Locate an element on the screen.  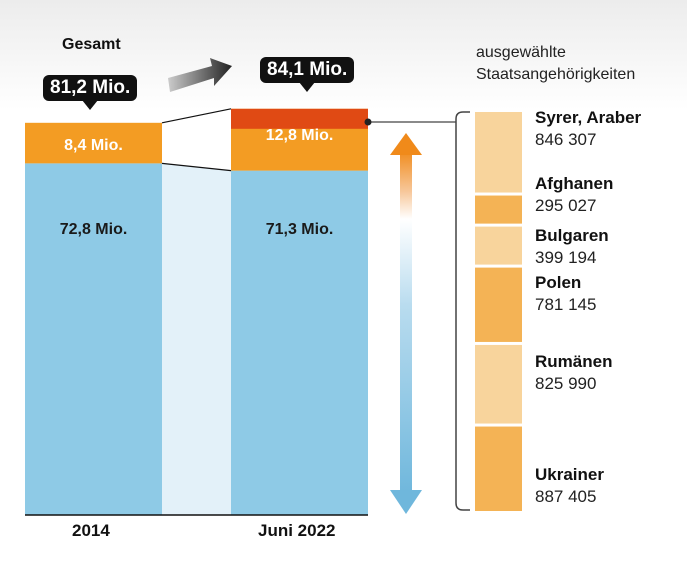
total-label-2022: 84,1 Mio. is located at coordinates (307, 74).